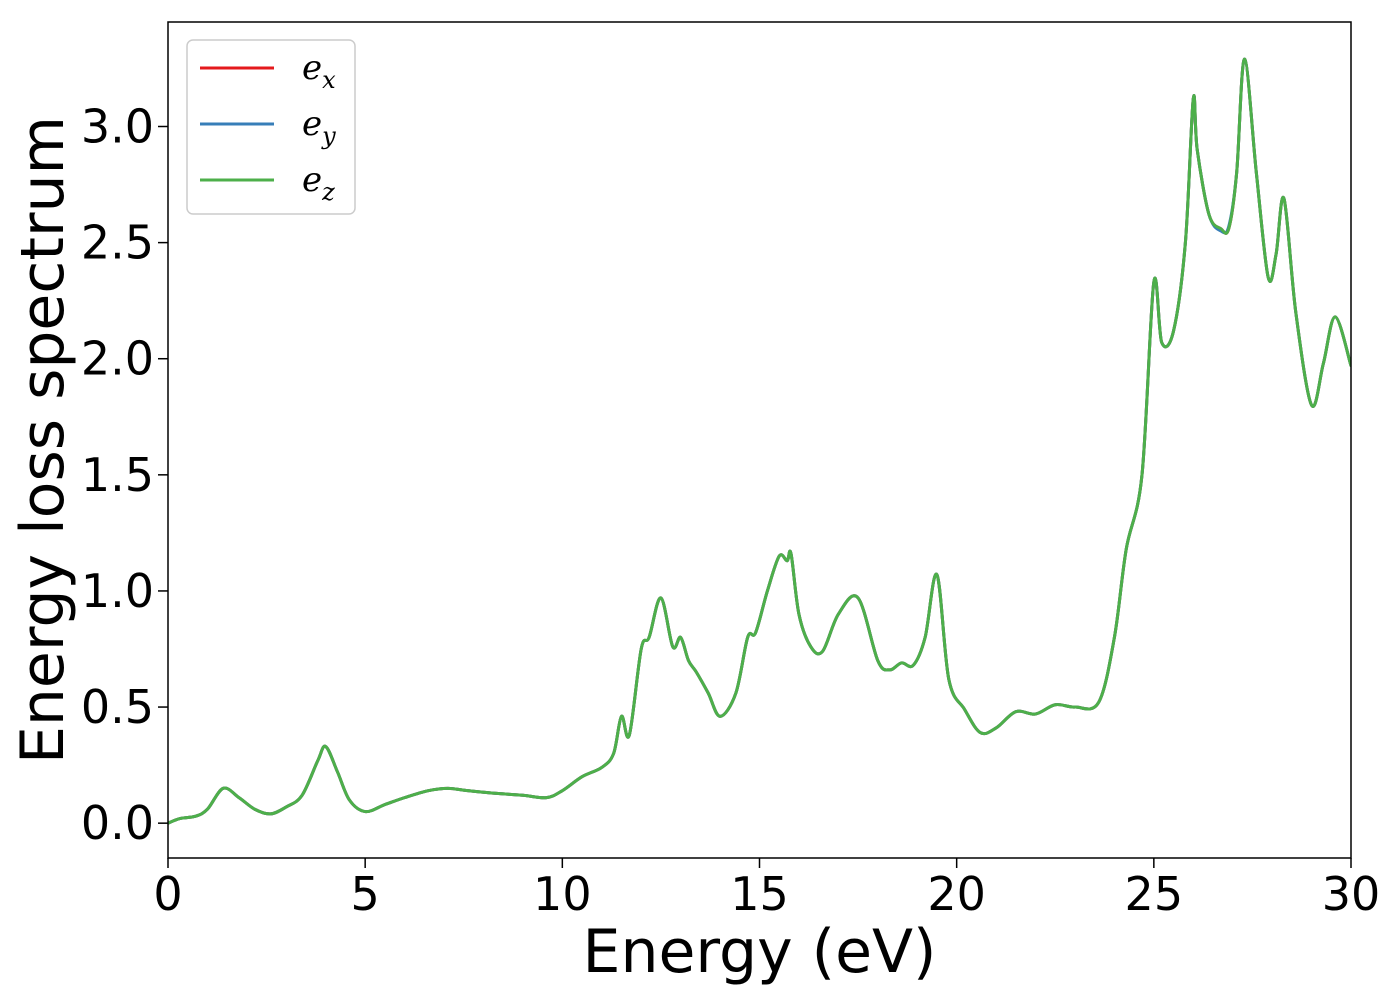  Describe the element at coordinates (1351, 894) in the screenshot. I see `x-tick-label: 30` at that location.